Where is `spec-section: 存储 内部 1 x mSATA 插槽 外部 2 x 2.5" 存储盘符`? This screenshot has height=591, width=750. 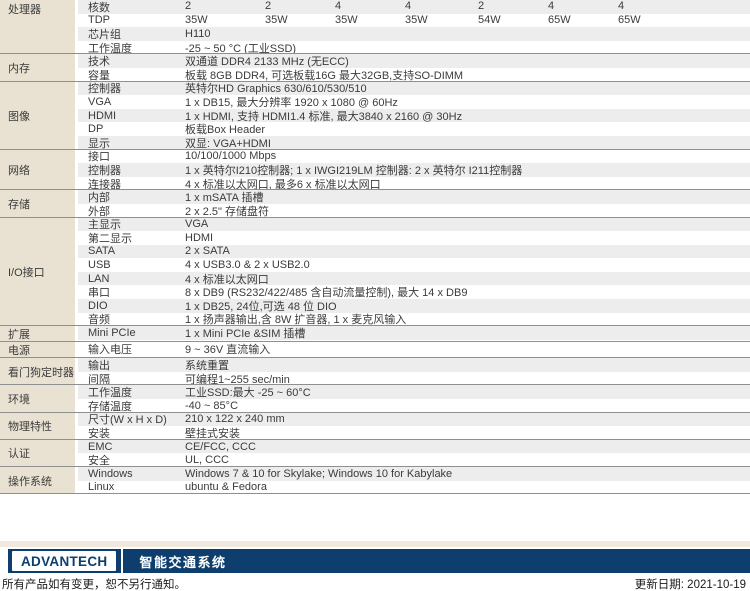 spec-section: 存储 内部 1 x mSATA 插槽 外部 2 x 2.5" 存储盘符 is located at coordinates (375, 204).